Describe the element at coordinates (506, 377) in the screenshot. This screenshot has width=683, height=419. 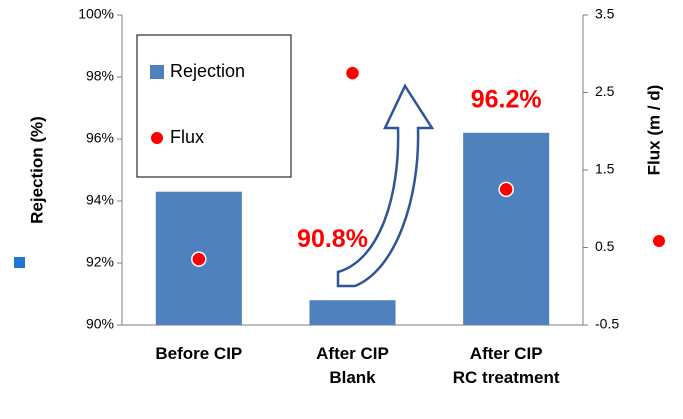
I see `x-tick-line: RC treatment` at that location.